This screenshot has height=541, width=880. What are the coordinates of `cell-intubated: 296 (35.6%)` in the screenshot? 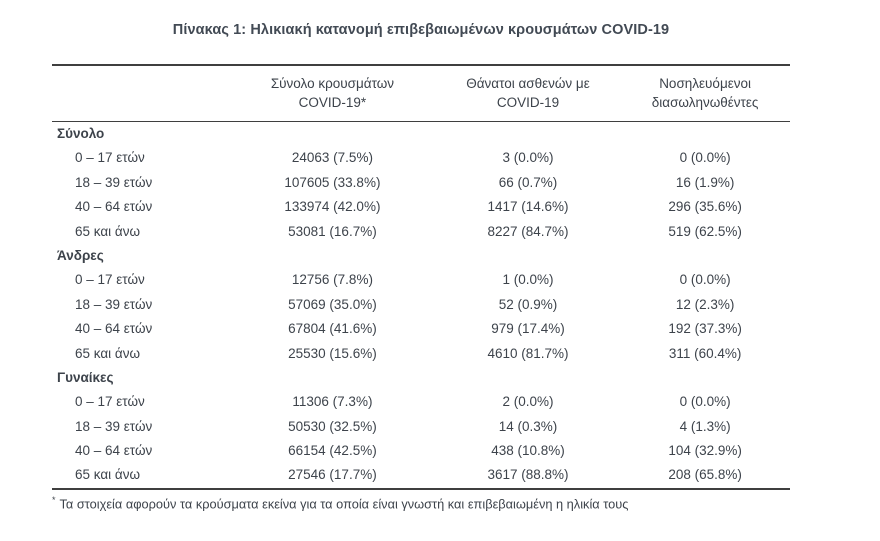 It's located at (705, 207).